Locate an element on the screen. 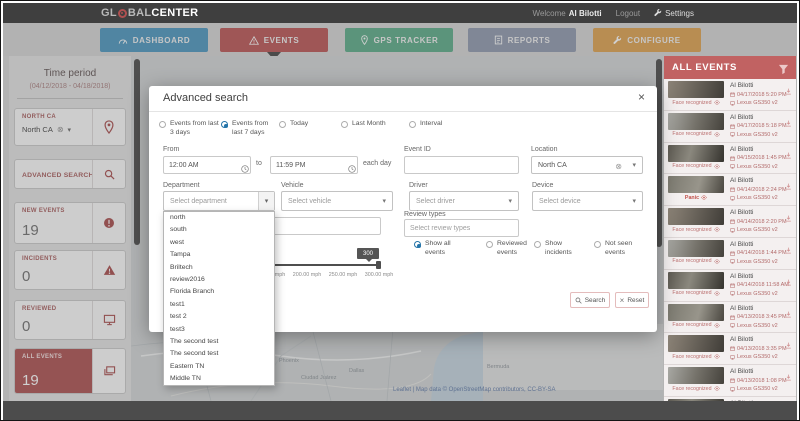 This screenshot has width=800, height=421. department-option: Florida Branch is located at coordinates (192, 292).